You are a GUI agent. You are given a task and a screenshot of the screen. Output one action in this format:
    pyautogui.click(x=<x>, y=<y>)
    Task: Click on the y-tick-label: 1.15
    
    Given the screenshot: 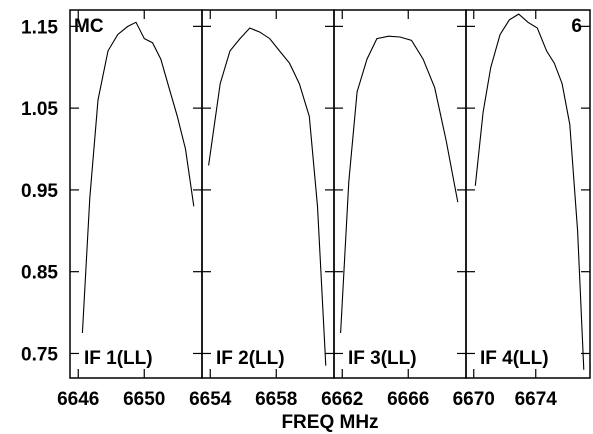 What is the action you would take?
    pyautogui.click(x=39, y=27)
    